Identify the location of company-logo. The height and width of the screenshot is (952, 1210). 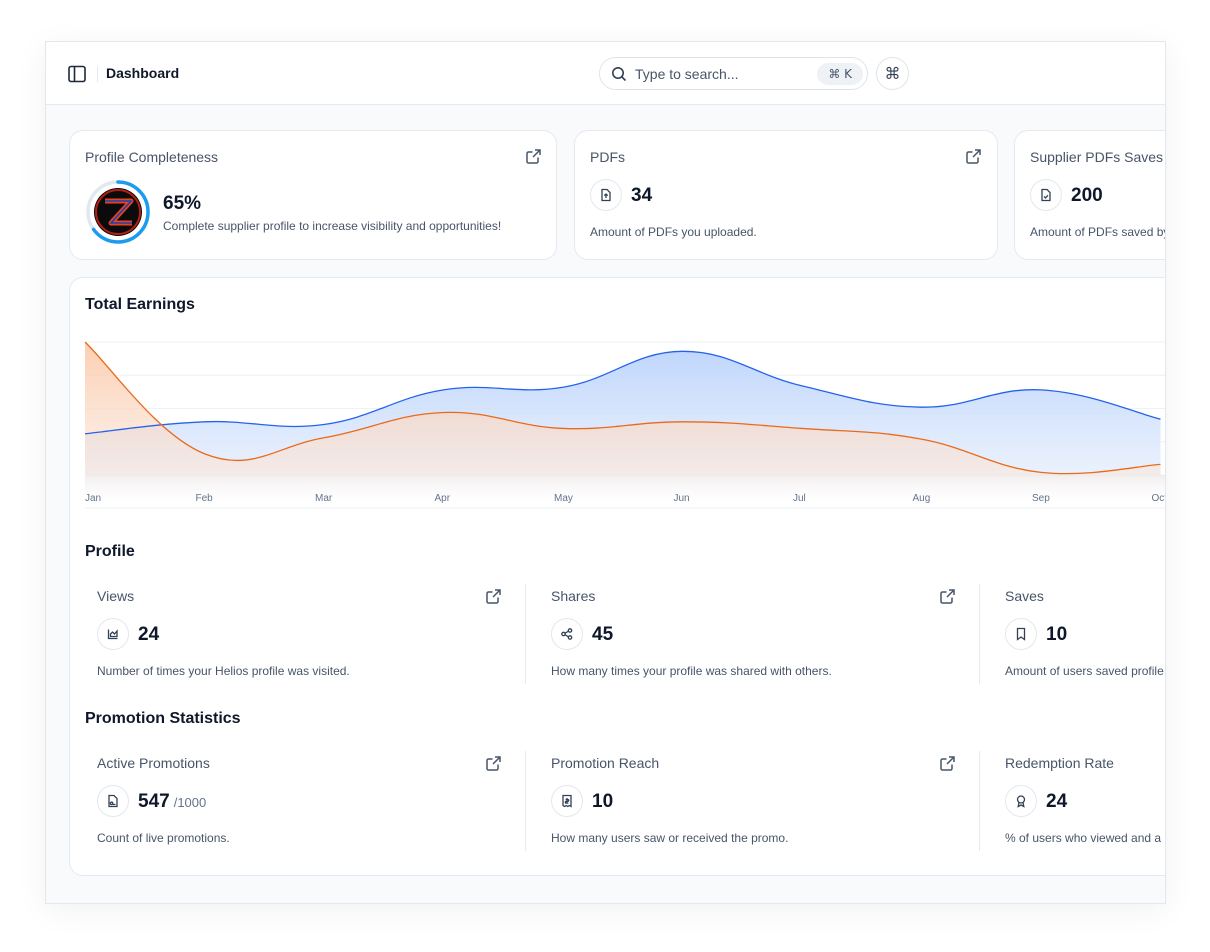
(118, 212).